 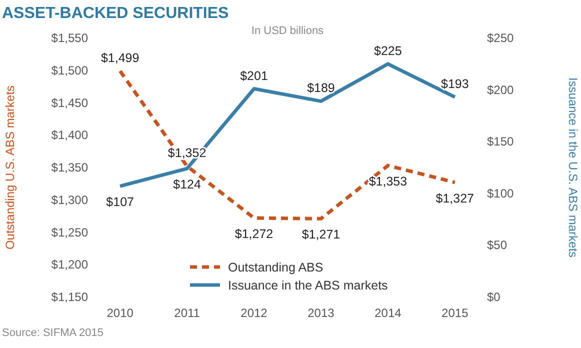 What do you see at coordinates (500, 89) in the screenshot?
I see `y2-tick-label: $200` at bounding box center [500, 89].